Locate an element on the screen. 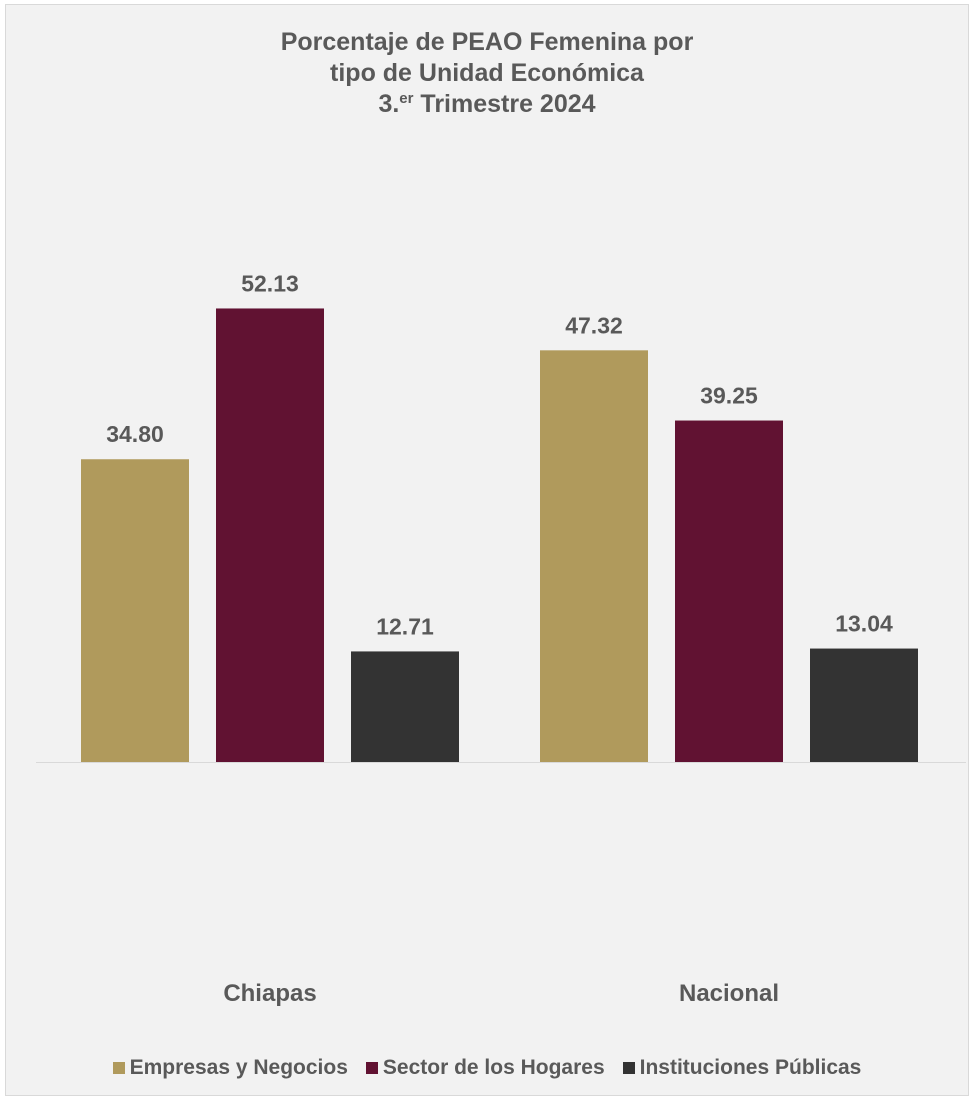 The height and width of the screenshot is (1101, 974). bar-nacional-hogares is located at coordinates (729, 591).